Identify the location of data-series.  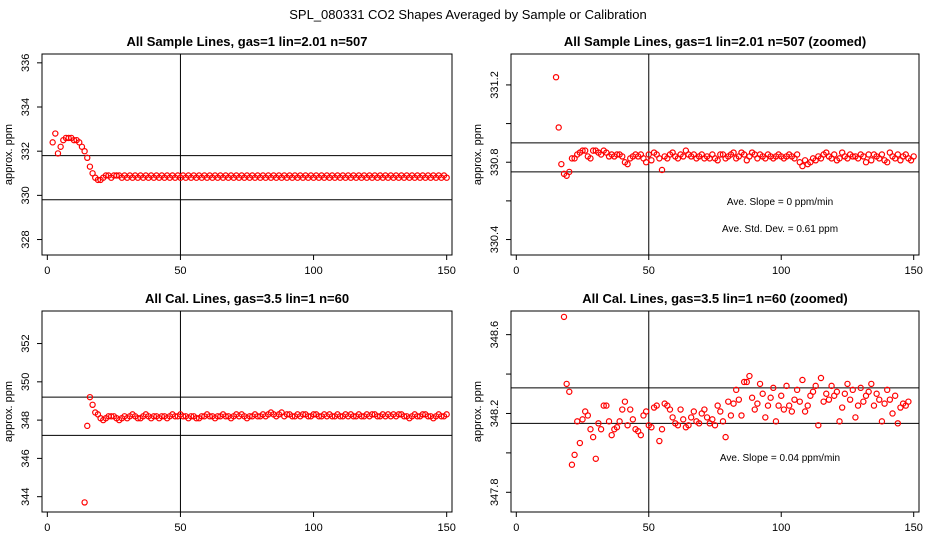
(249, 157).